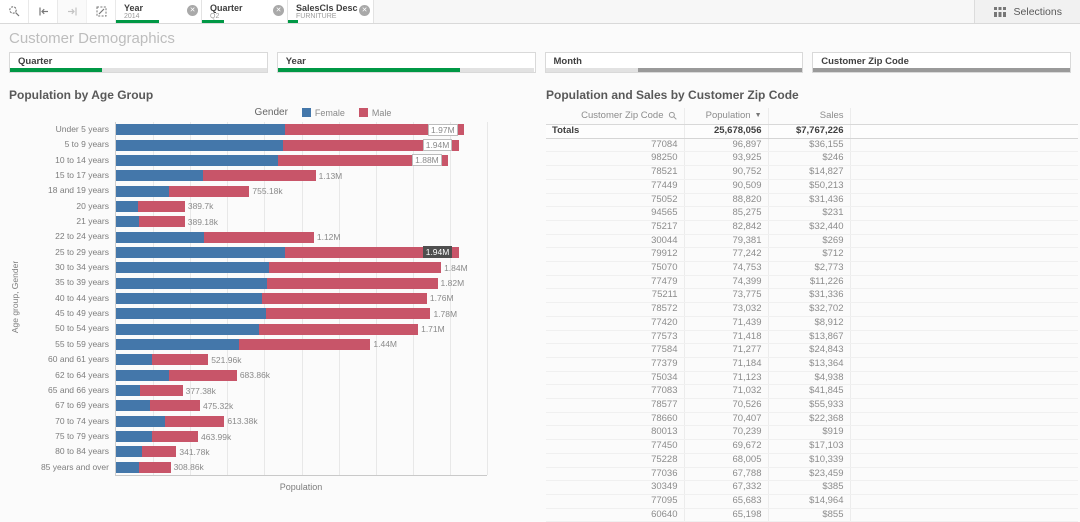 This screenshot has height=522, width=1080. Describe the element at coordinates (726, 446) in the screenshot. I see `cell-population: 69,672` at that location.